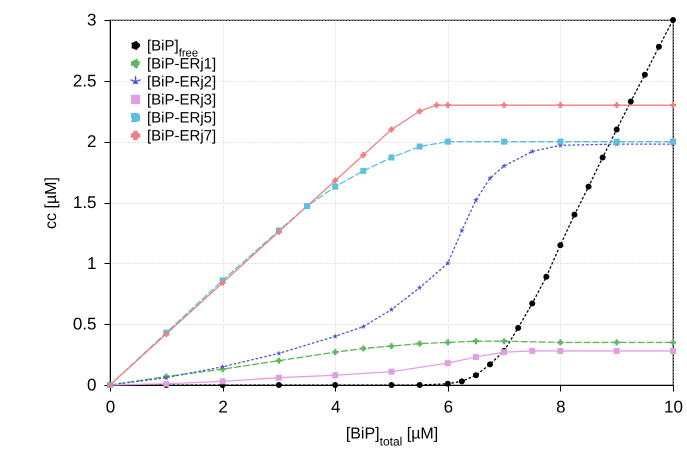 The image size is (687, 452). What do you see at coordinates (181, 136) in the screenshot?
I see `legend-label: [BiP-ERj7]` at bounding box center [181, 136].